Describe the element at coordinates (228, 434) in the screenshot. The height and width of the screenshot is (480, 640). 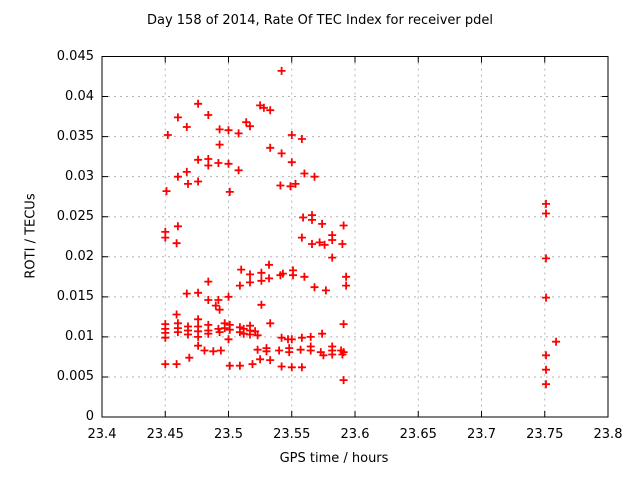
I see `x-tick-label: 23.5` at that location.